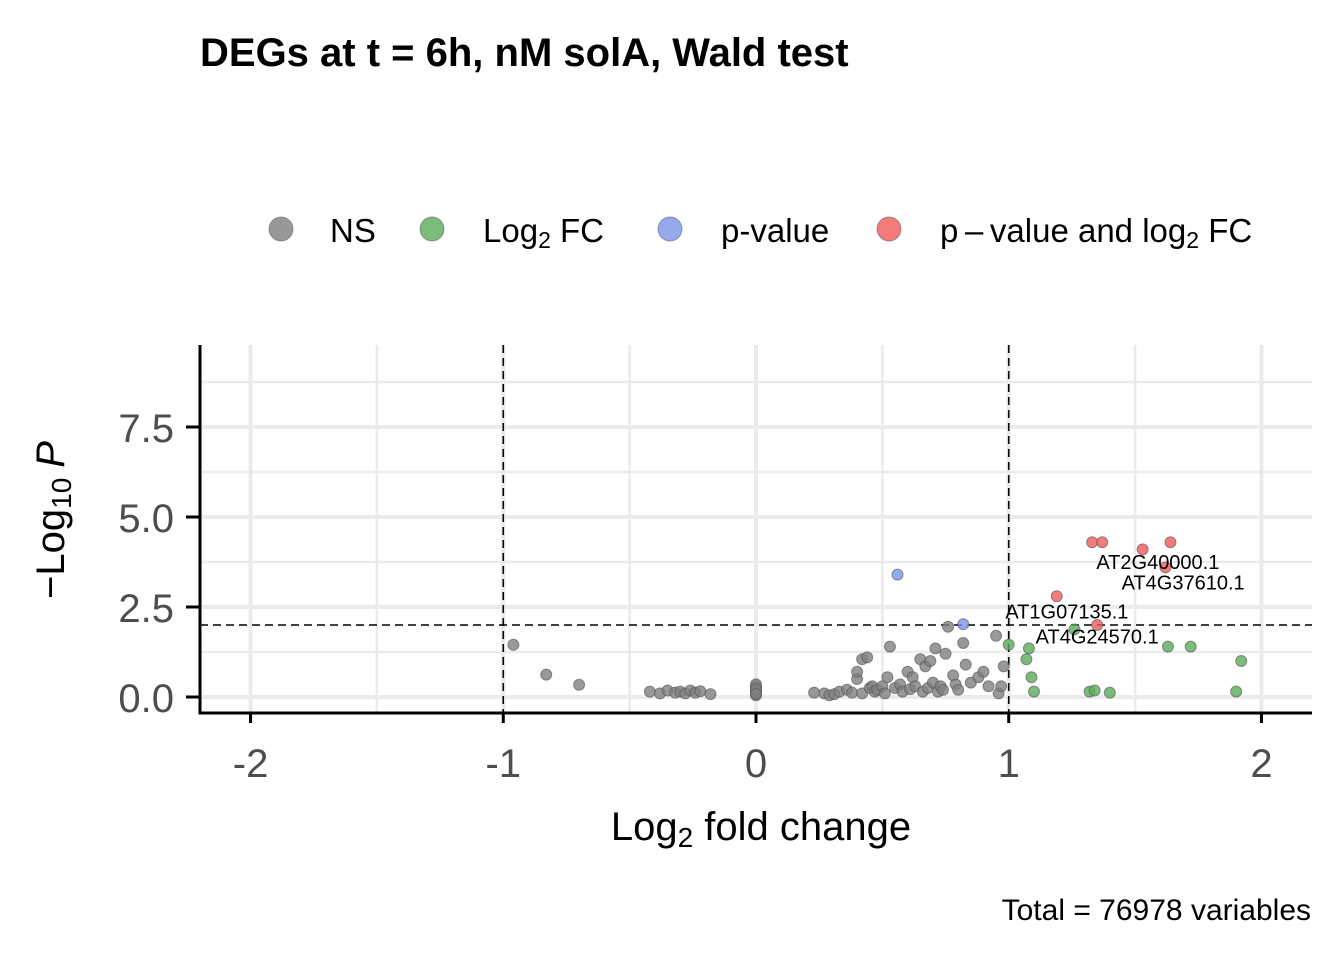 Image resolution: width=1344 pixels, height=960 pixels. Describe the element at coordinates (159, 564) in the screenshot. I see `y-axis-ticks: 0.0 2.5 5.0 7.5` at that location.